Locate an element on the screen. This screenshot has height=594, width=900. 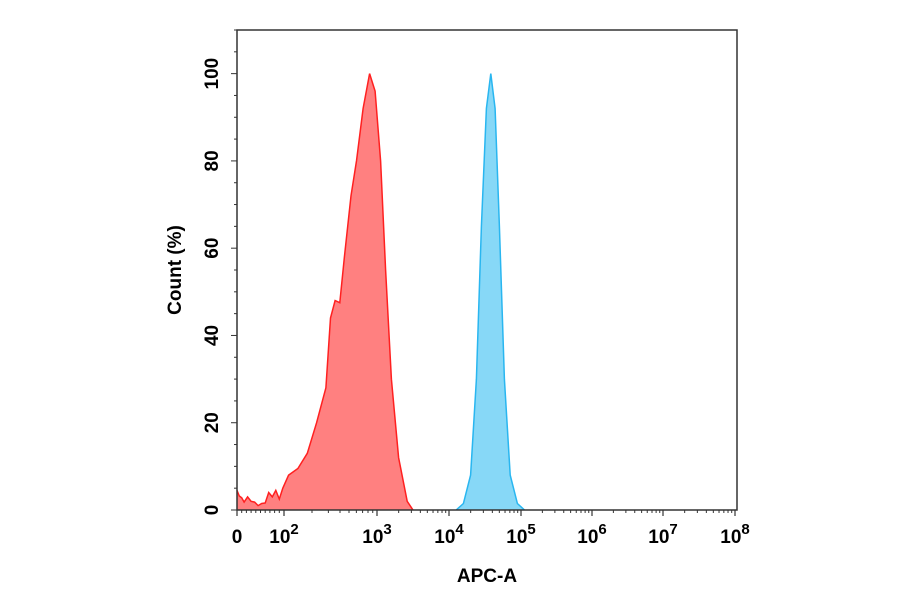
blue-histogram-area is located at coordinates (490, 291).